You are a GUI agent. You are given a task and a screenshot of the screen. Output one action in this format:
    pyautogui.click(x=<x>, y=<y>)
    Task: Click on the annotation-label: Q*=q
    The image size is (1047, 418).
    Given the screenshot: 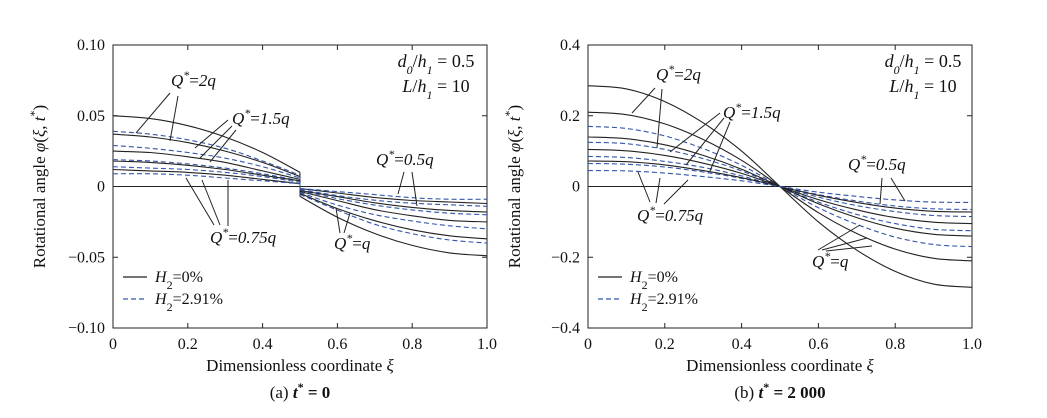 What is the action you would take?
    pyautogui.click(x=842, y=247)
    